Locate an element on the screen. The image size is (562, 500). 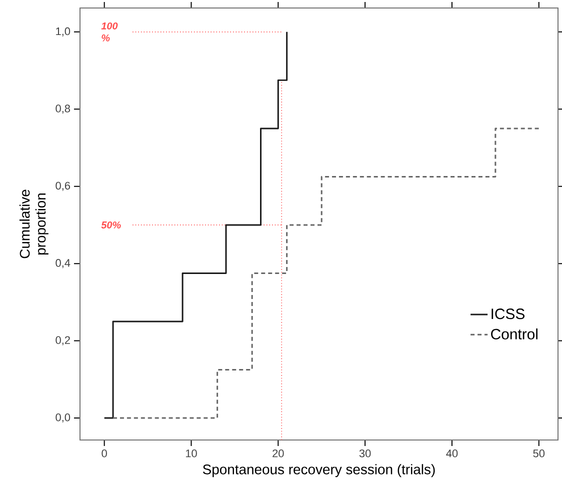
y-tick-label: 0,2 is located at coordinates (63, 341).